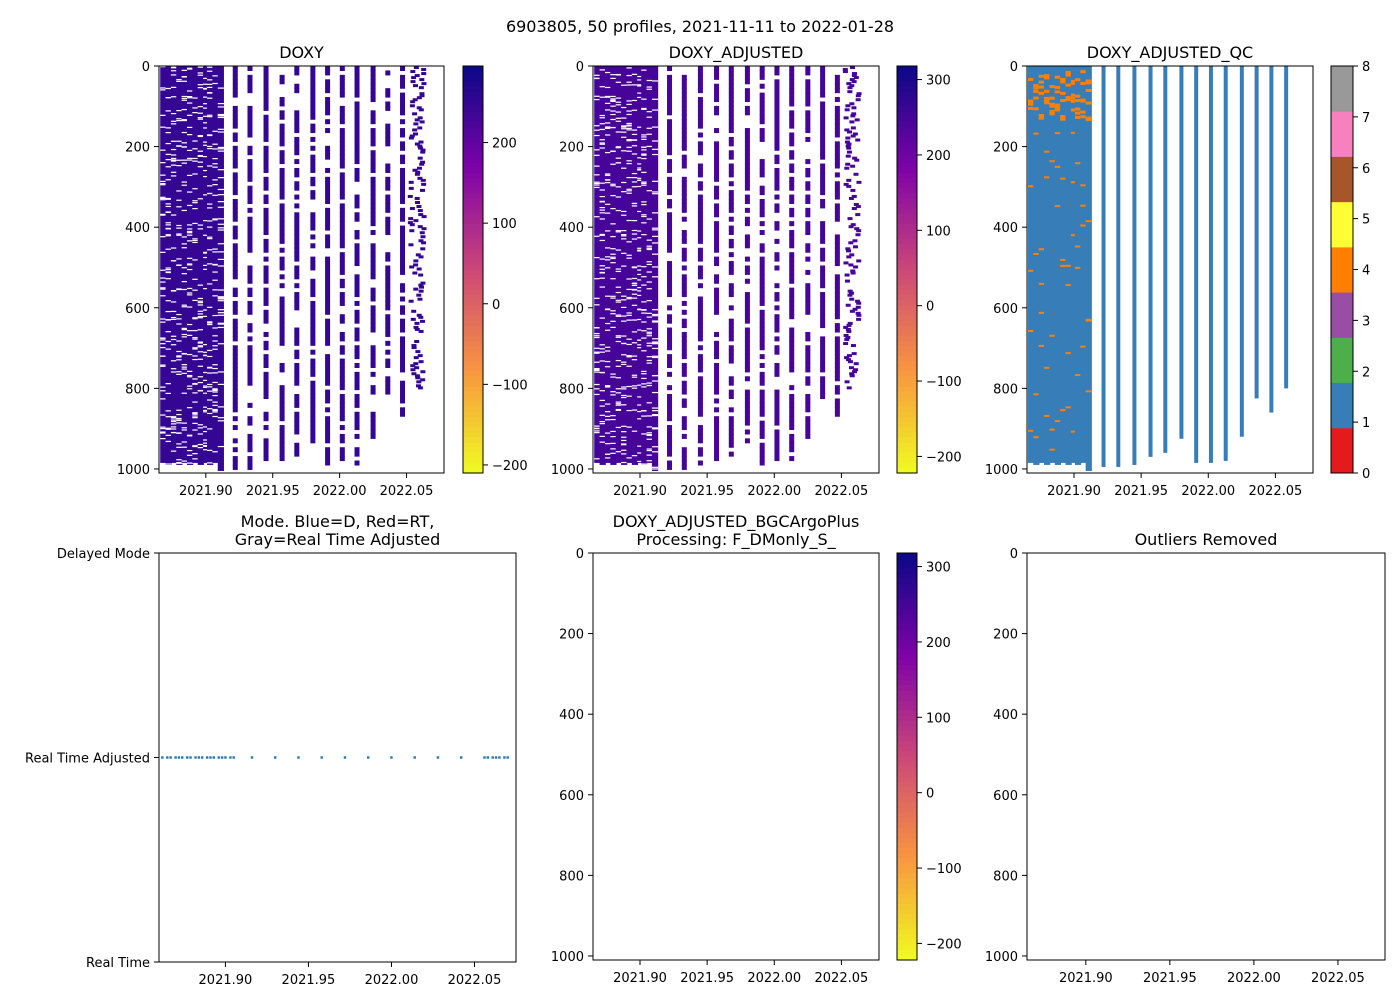 The image size is (1400, 1000). What do you see at coordinates (907, 269) in the screenshot?
I see `colorbar-frame` at bounding box center [907, 269].